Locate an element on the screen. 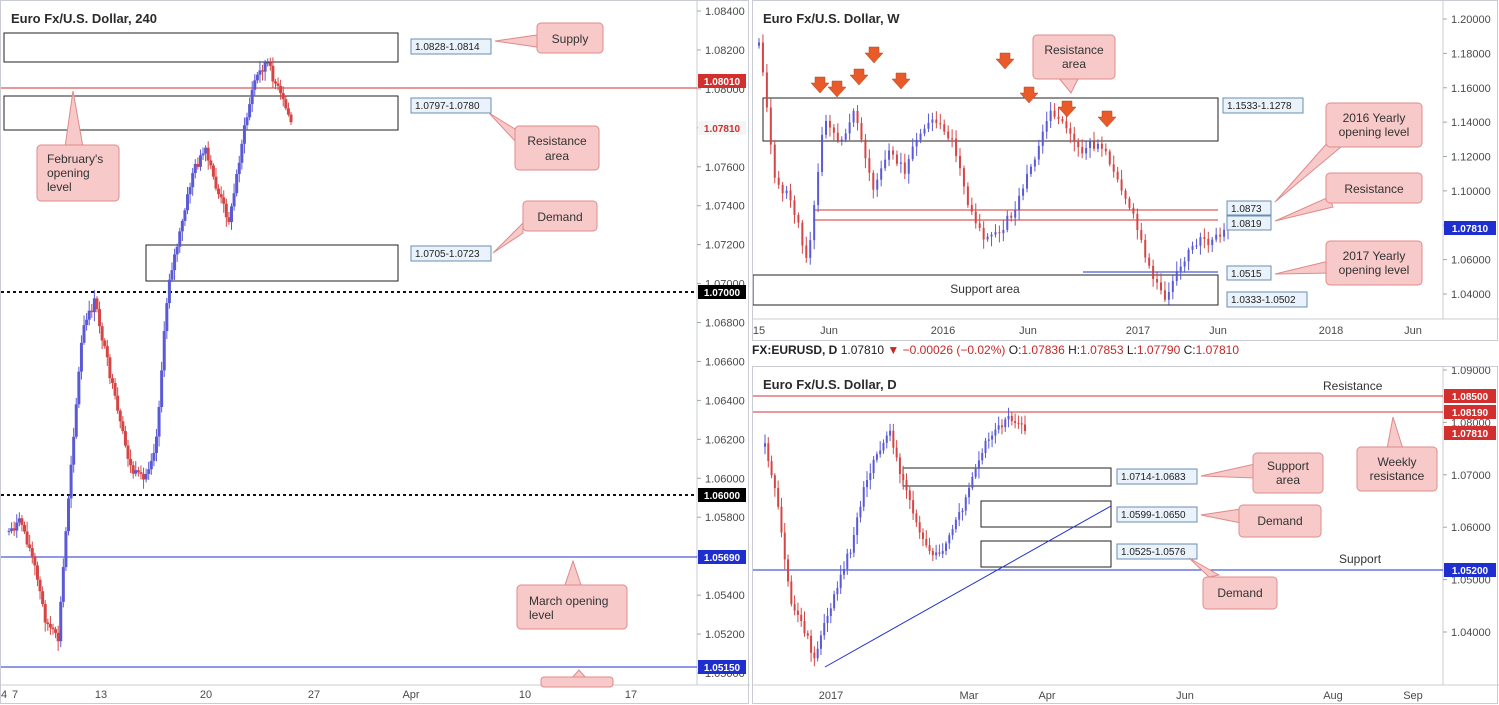 The width and height of the screenshot is (1499, 705). h4-ytick: 1.06000 is located at coordinates (725, 479).